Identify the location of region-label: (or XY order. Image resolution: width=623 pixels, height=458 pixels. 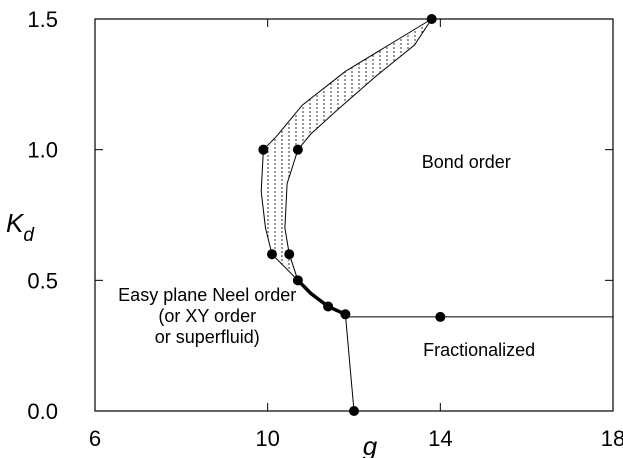
(207, 316).